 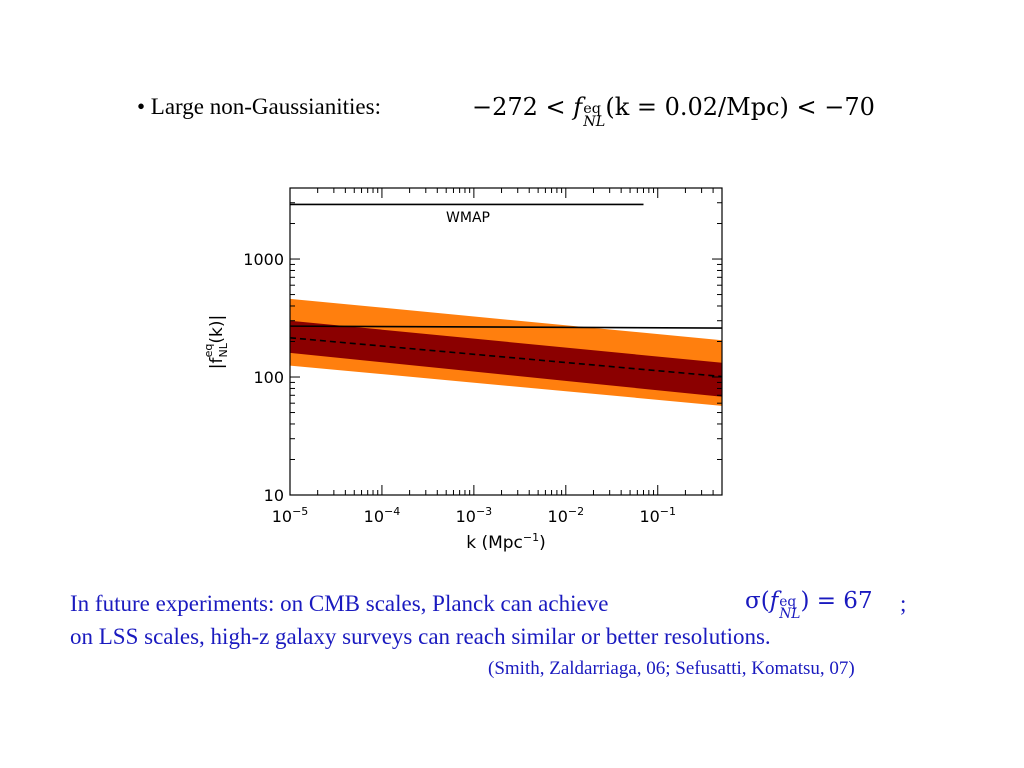 What do you see at coordinates (578, 107) in the screenshot?
I see `equation-f: f` at bounding box center [578, 107].